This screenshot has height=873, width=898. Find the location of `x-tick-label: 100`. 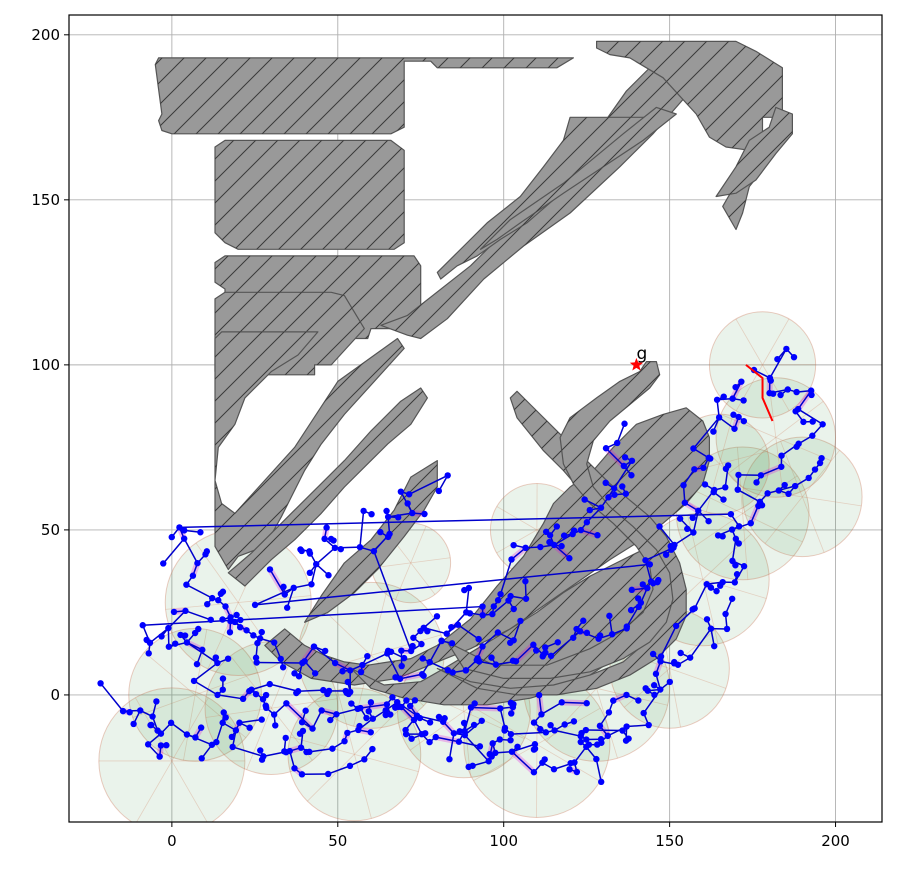

x-tick-label: 100 is located at coordinates (503, 841).